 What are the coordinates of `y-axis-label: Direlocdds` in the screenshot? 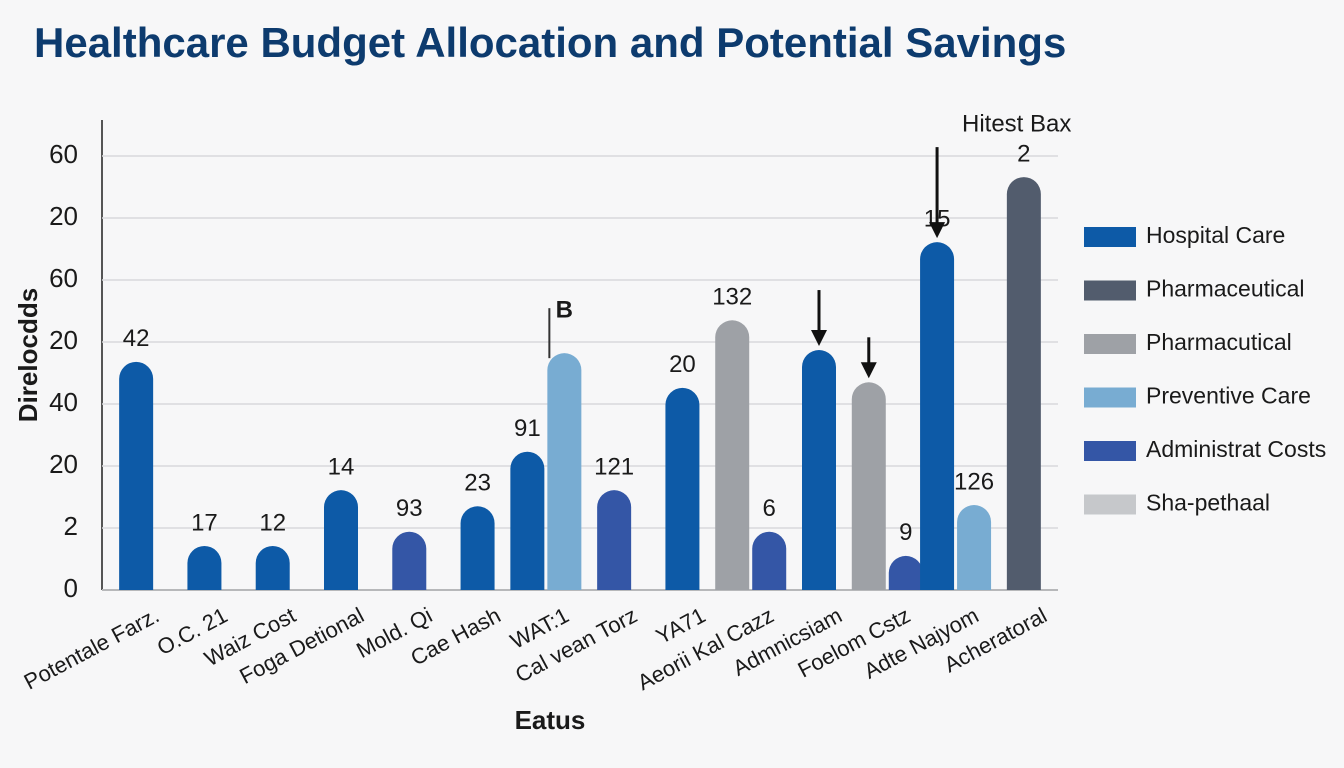 It's located at (28, 355).